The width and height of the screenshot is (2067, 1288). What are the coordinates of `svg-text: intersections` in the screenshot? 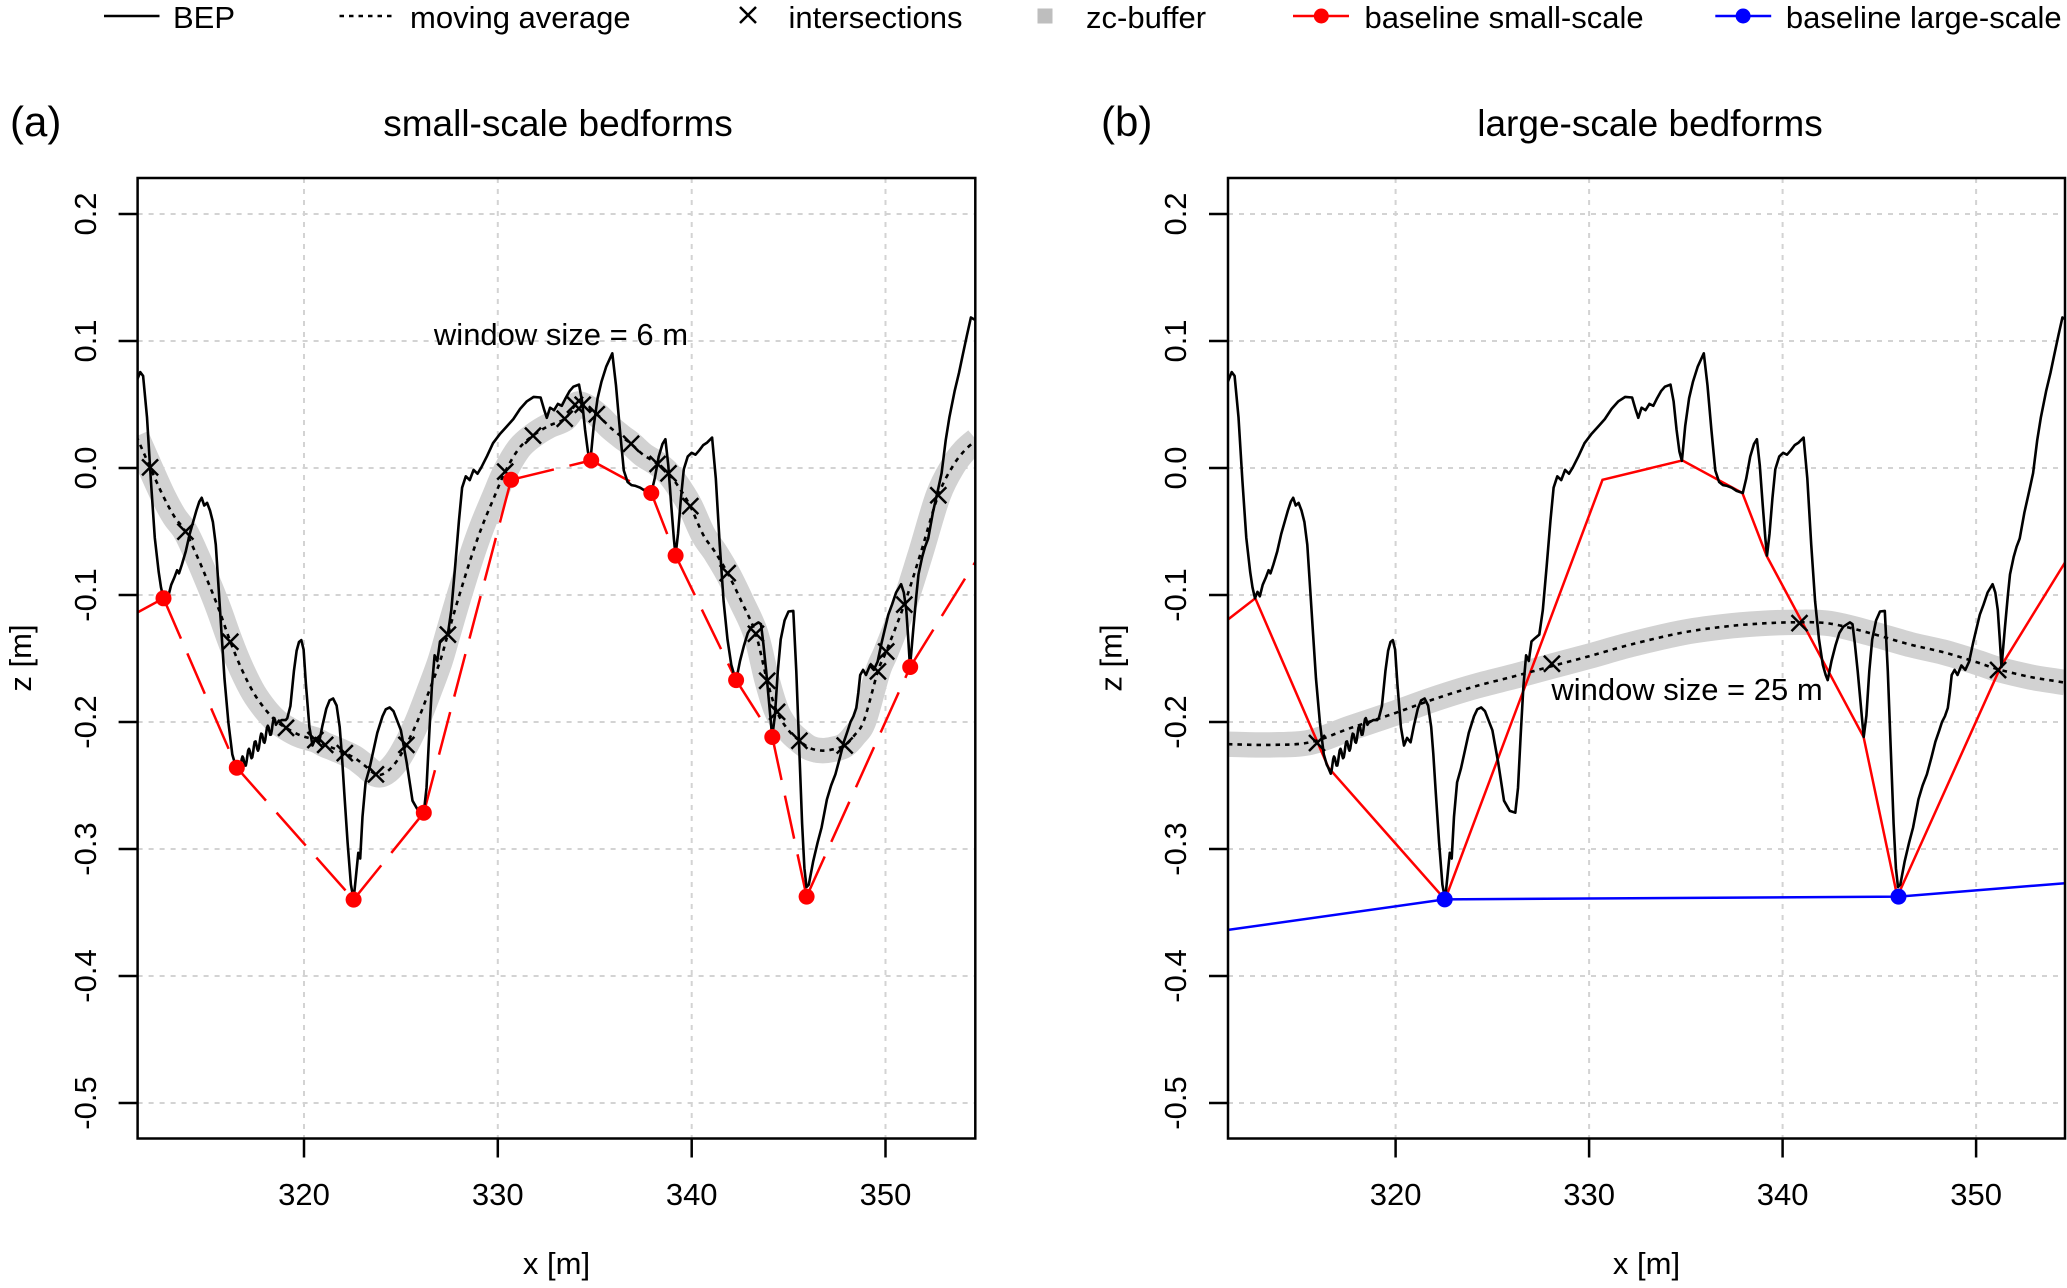 It's located at (876, 17).